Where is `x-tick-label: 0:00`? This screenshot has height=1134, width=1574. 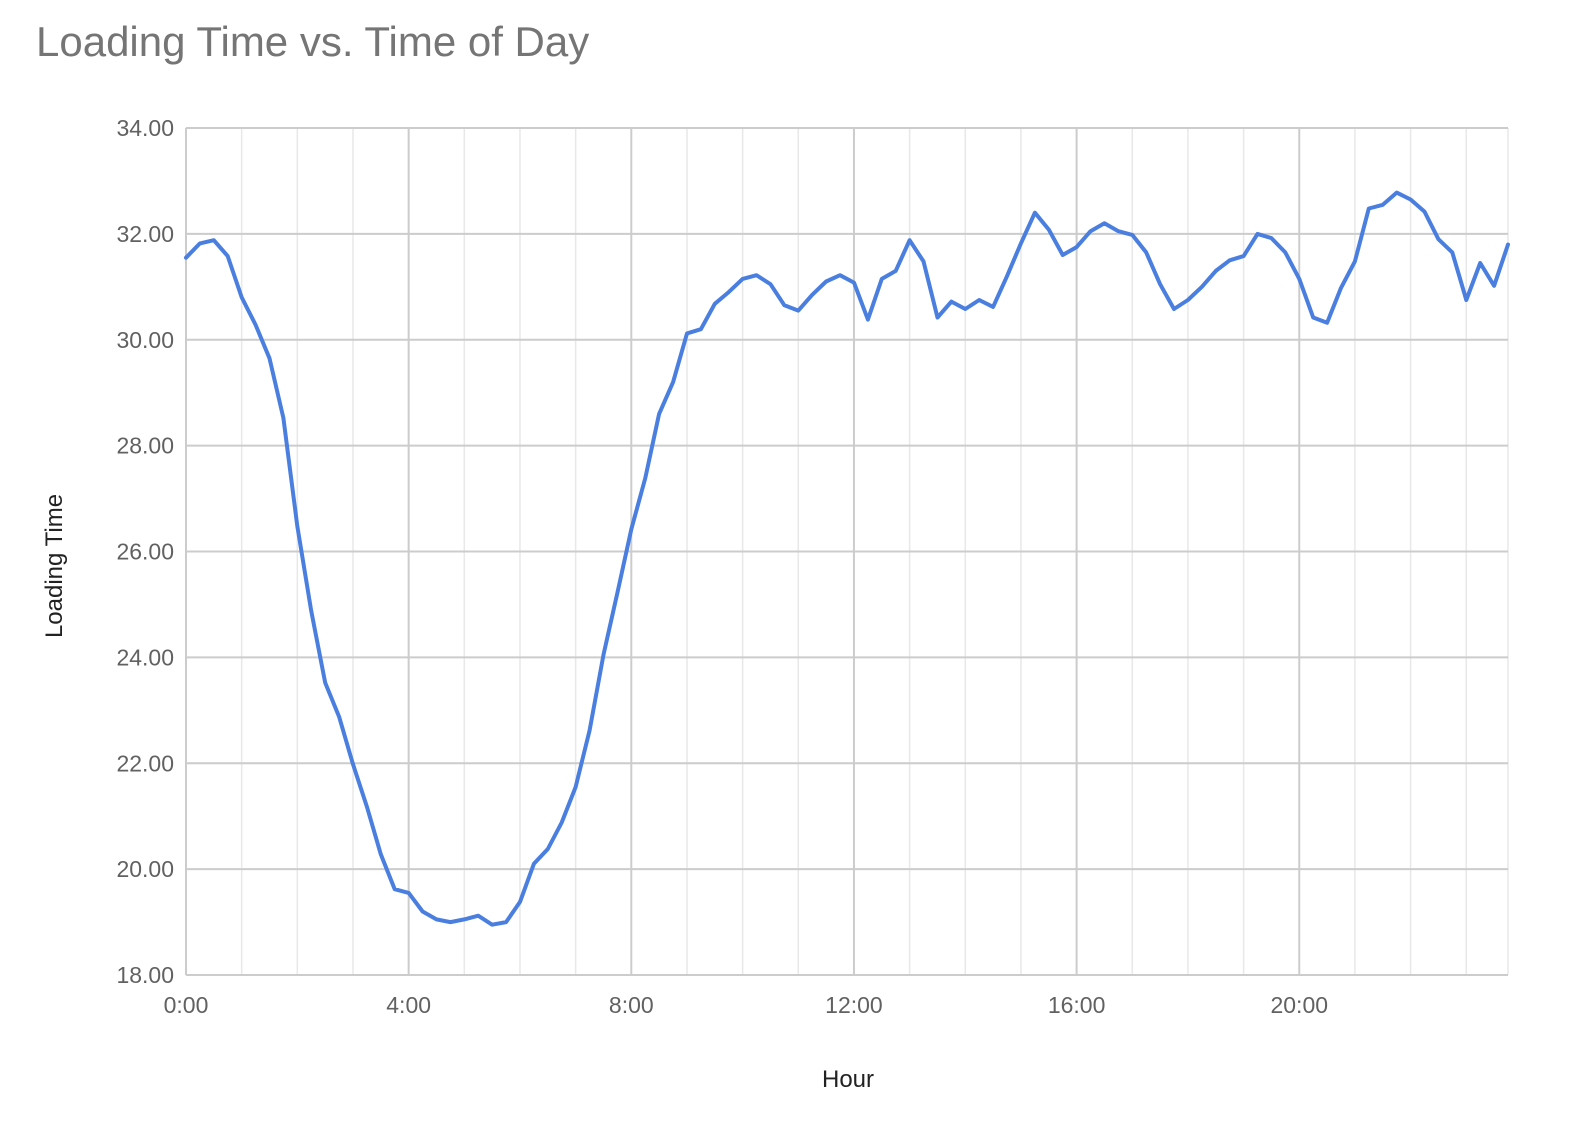
x-tick-label: 0:00 is located at coordinates (186, 1005).